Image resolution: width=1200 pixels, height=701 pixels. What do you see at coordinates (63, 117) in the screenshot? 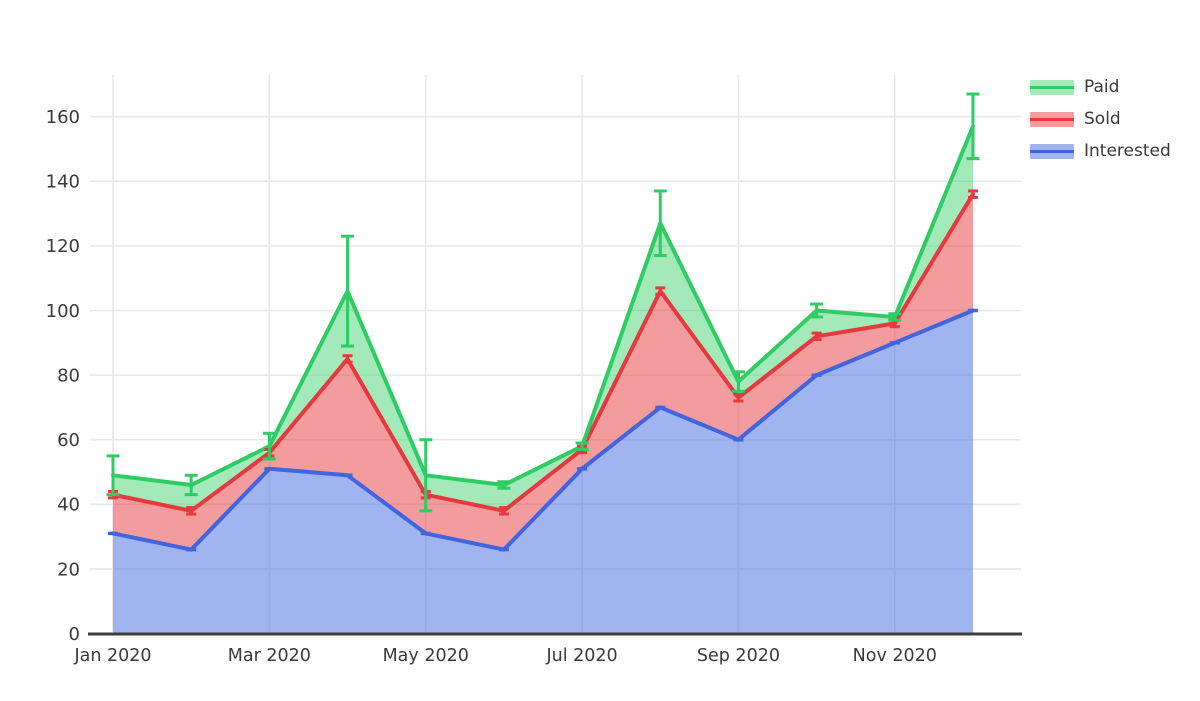
I see `y-tick-label: 160` at bounding box center [63, 117].